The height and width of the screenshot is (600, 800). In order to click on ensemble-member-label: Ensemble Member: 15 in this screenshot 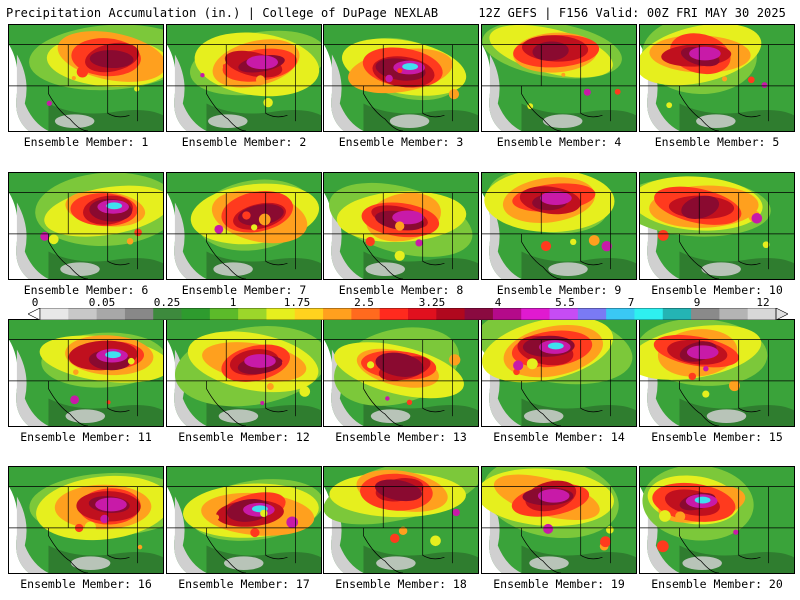, I will do `click(717, 437)`.